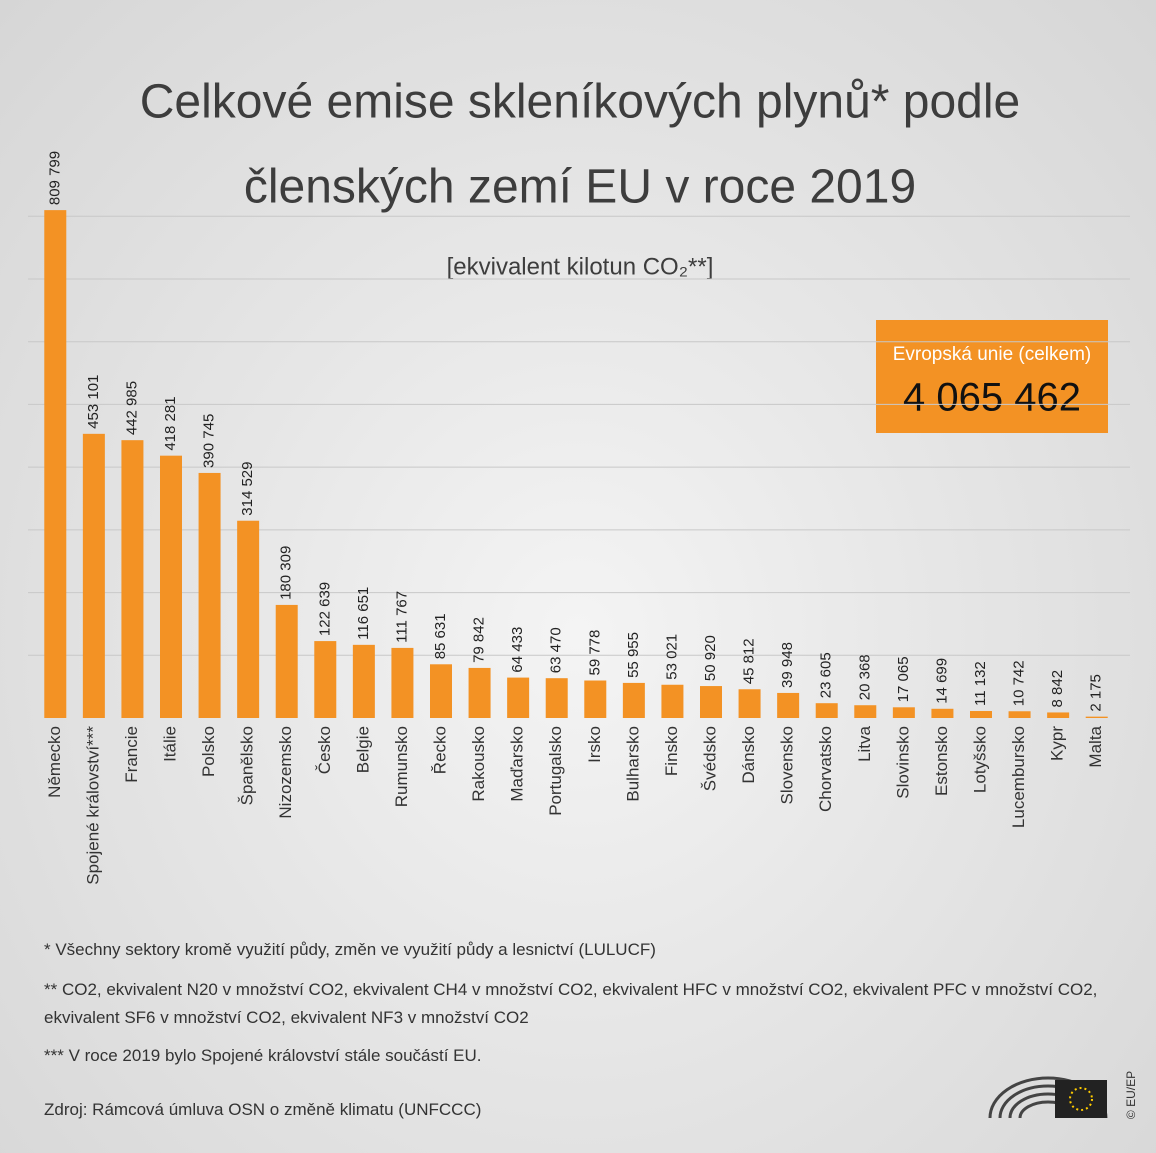 The image size is (1156, 1153). I want to click on total-box, so click(992, 376).